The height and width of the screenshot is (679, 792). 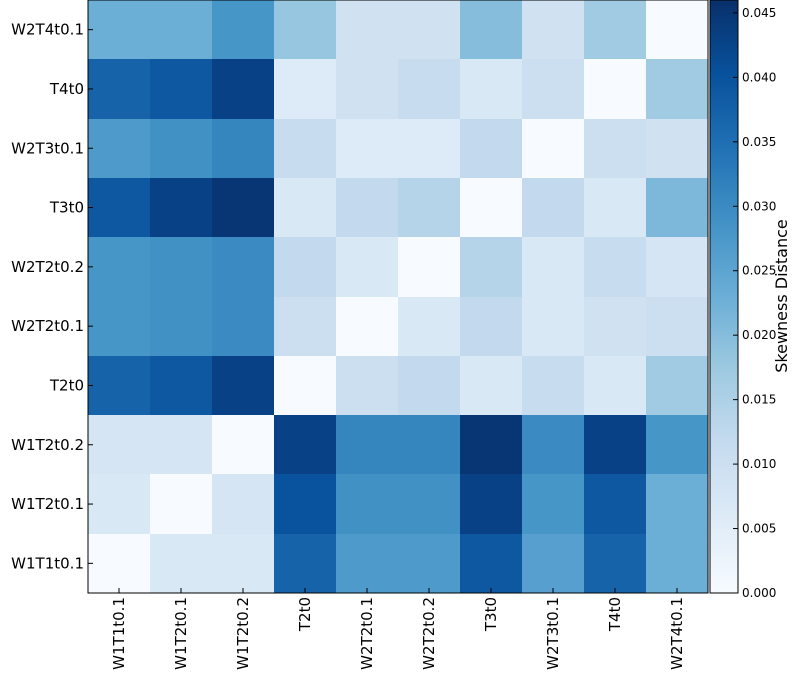 What do you see at coordinates (47, 148) in the screenshot?
I see `y-tick-label: W2T3t0.1` at bounding box center [47, 148].